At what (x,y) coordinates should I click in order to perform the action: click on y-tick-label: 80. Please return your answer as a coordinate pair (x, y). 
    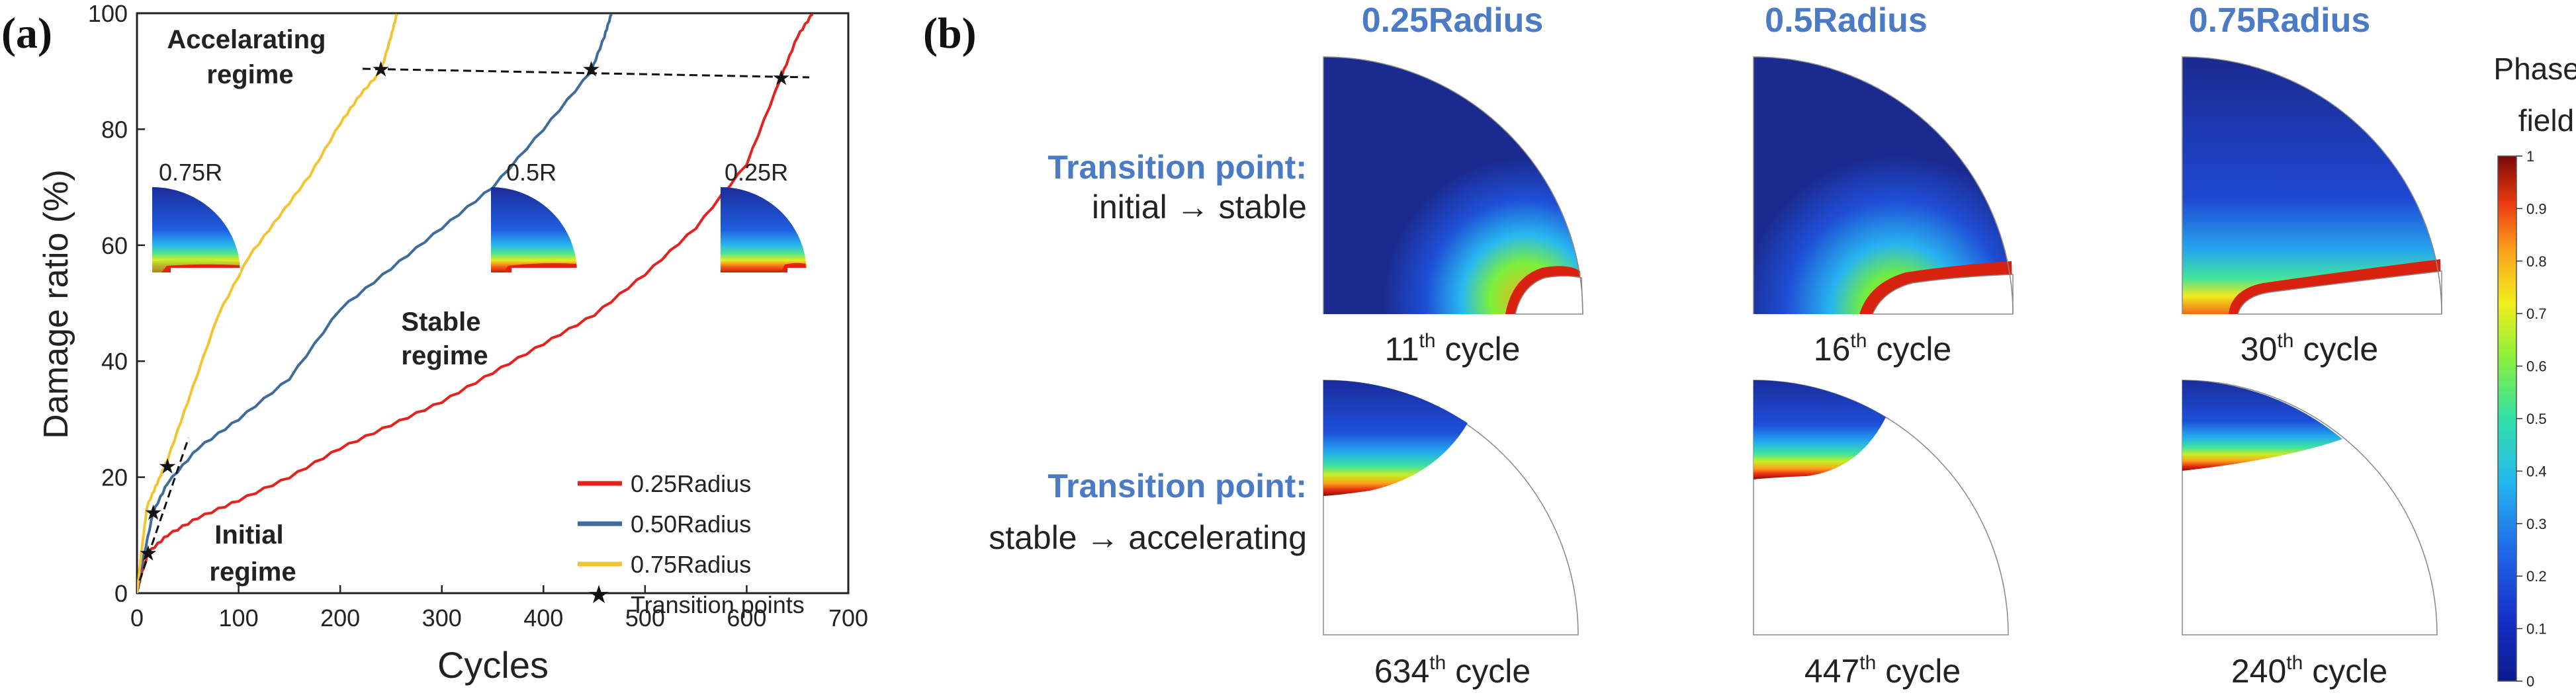
    Looking at the image, I should click on (114, 129).